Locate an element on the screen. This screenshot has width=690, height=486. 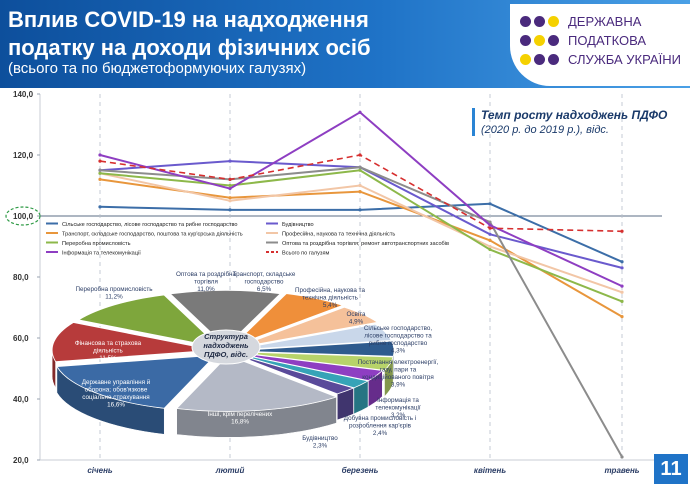
legend-label: Будівництво is located at coordinates (298, 225).